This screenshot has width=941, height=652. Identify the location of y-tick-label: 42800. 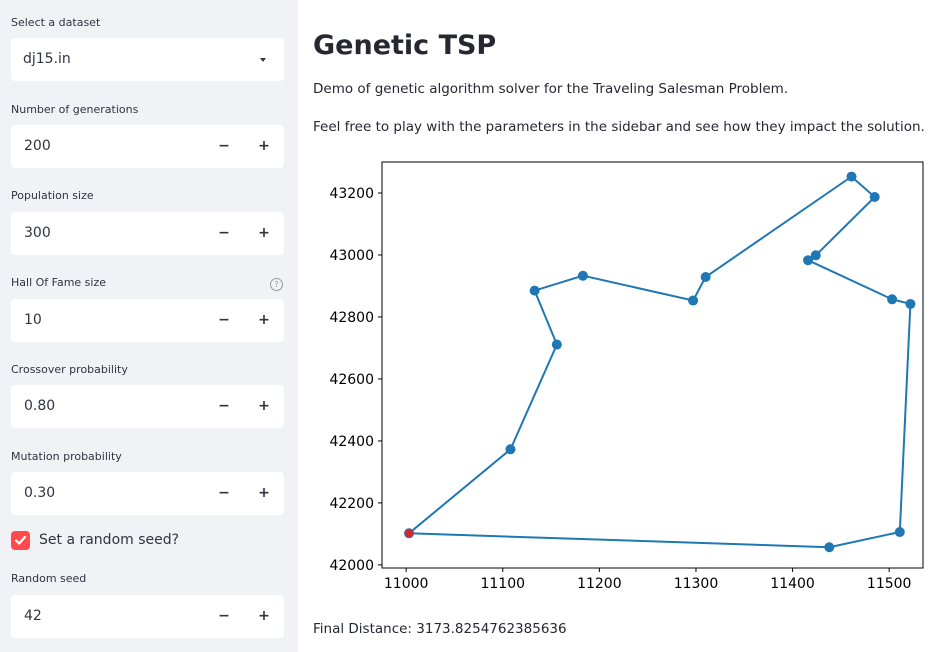
(351, 318).